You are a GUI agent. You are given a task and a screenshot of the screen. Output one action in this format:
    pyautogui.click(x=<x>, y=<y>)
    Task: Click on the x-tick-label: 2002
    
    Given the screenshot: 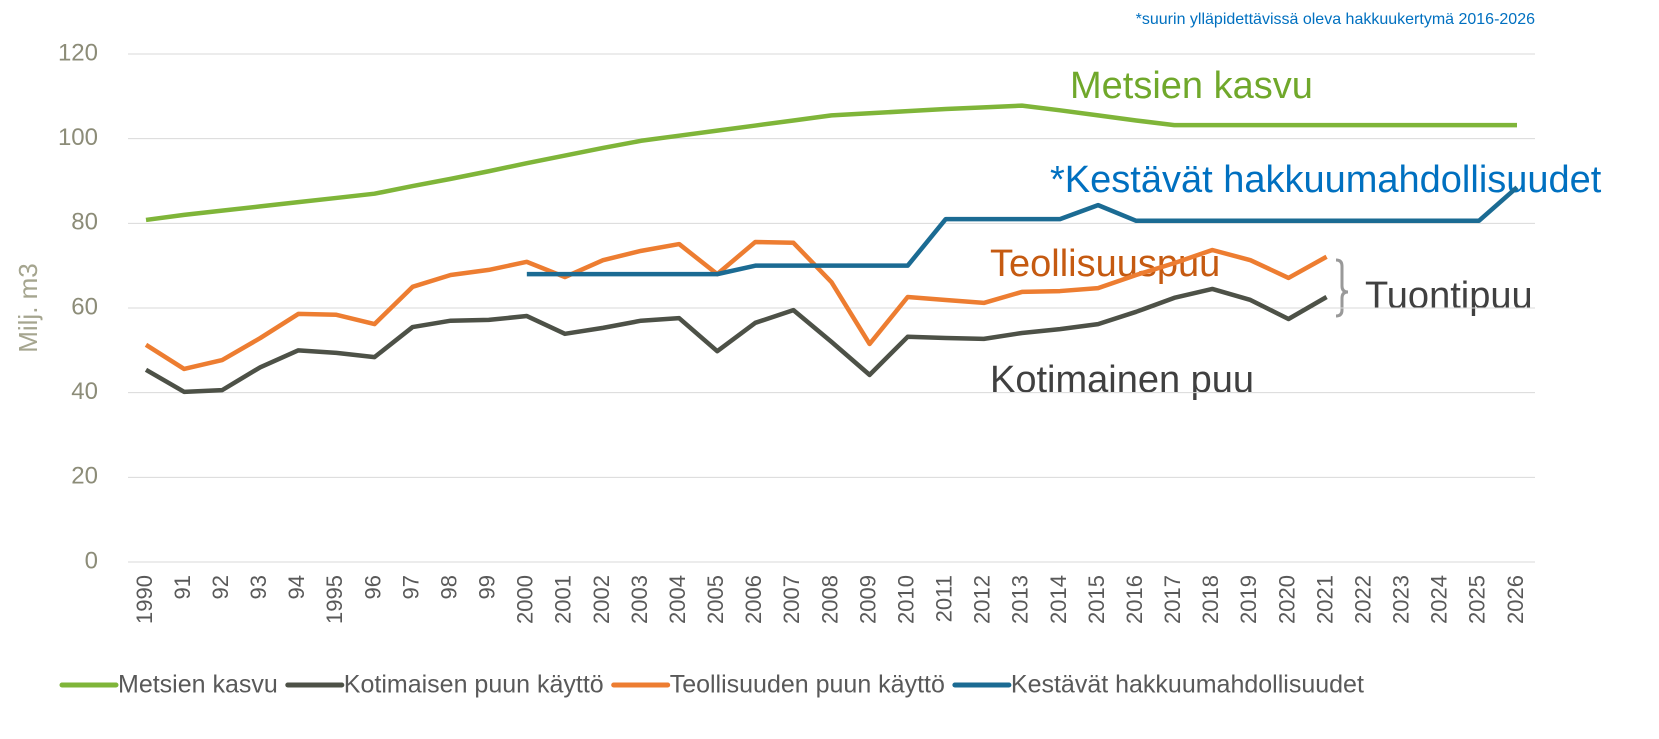 What is the action you would take?
    pyautogui.click(x=601, y=599)
    